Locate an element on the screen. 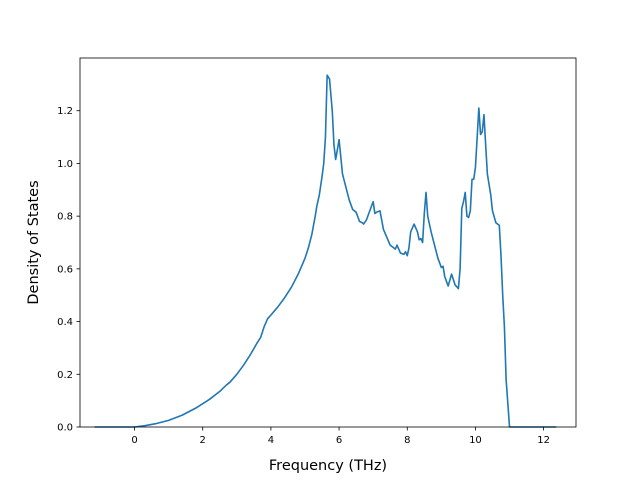  x-tick-label: 0 is located at coordinates (134, 440).